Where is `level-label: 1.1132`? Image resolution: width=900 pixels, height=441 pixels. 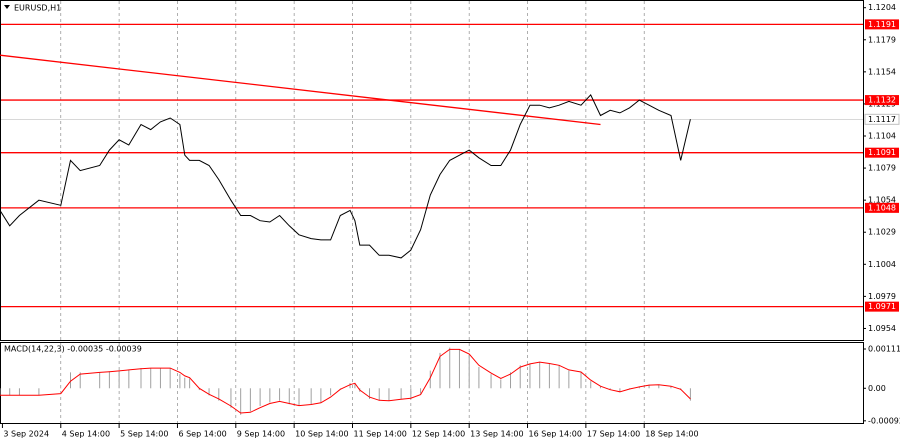 level-label: 1.1132 is located at coordinates (882, 100).